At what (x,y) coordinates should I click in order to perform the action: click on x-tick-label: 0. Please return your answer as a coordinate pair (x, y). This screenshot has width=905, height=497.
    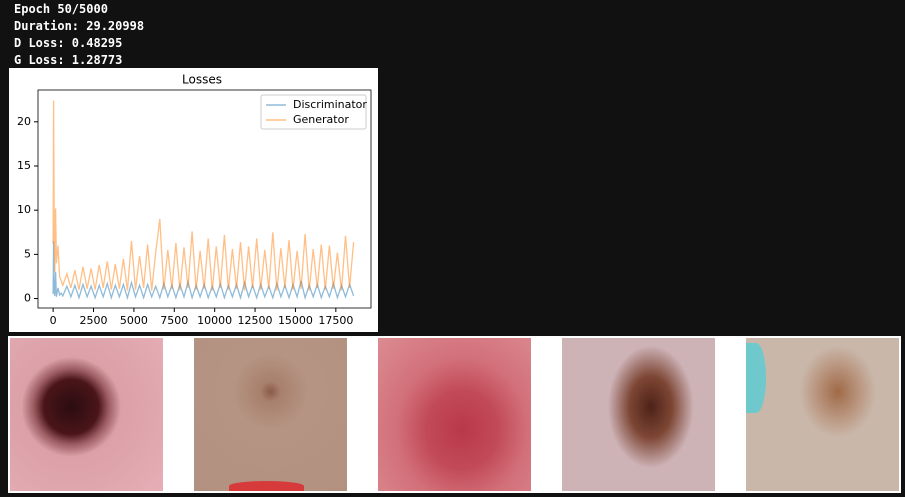
    Looking at the image, I should click on (53, 320).